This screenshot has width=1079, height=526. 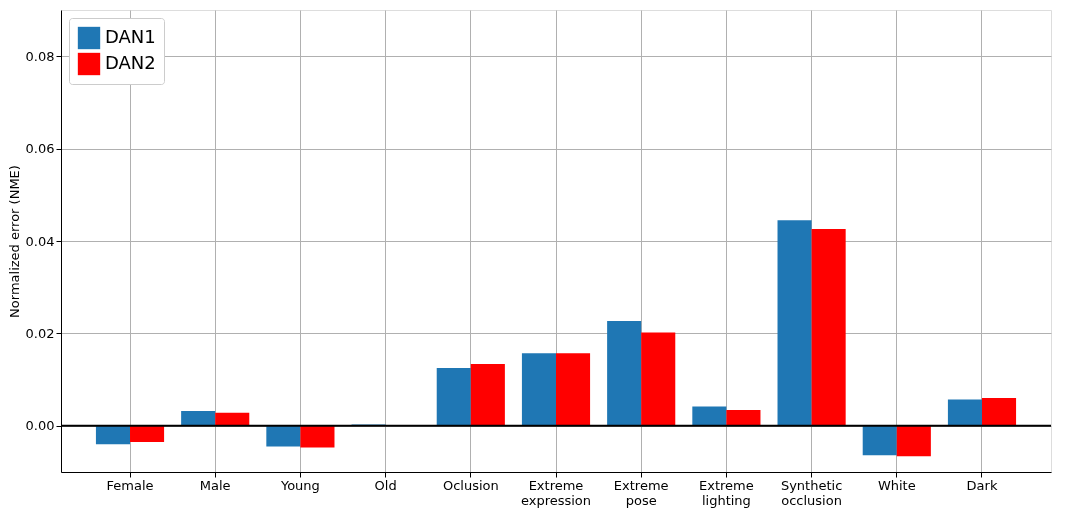 What do you see at coordinates (726, 492) in the screenshot?
I see `x-tick-label: Extreme lighting` at bounding box center [726, 492].